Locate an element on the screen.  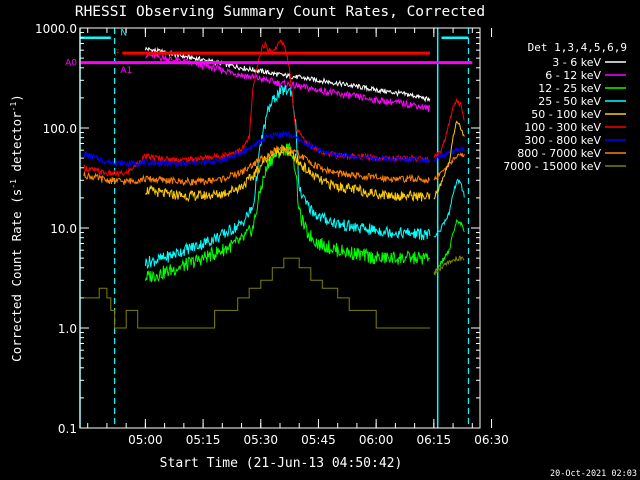
flag-label: A0 is located at coordinates (71, 64).